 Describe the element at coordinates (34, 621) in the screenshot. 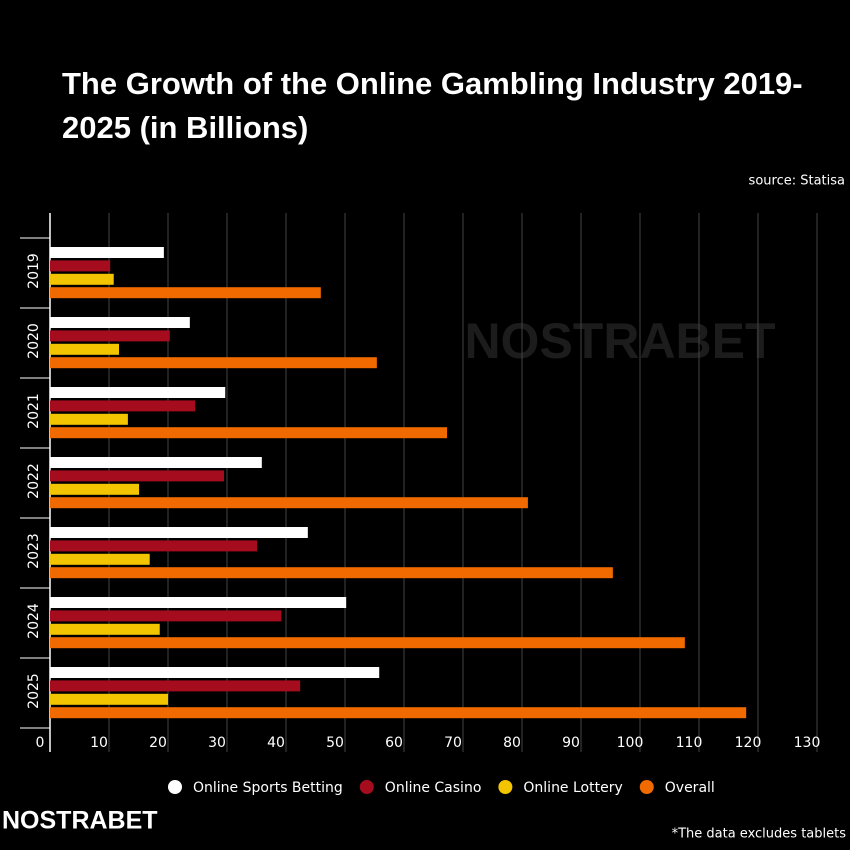

I see `y-tick-label: 2024` at that location.